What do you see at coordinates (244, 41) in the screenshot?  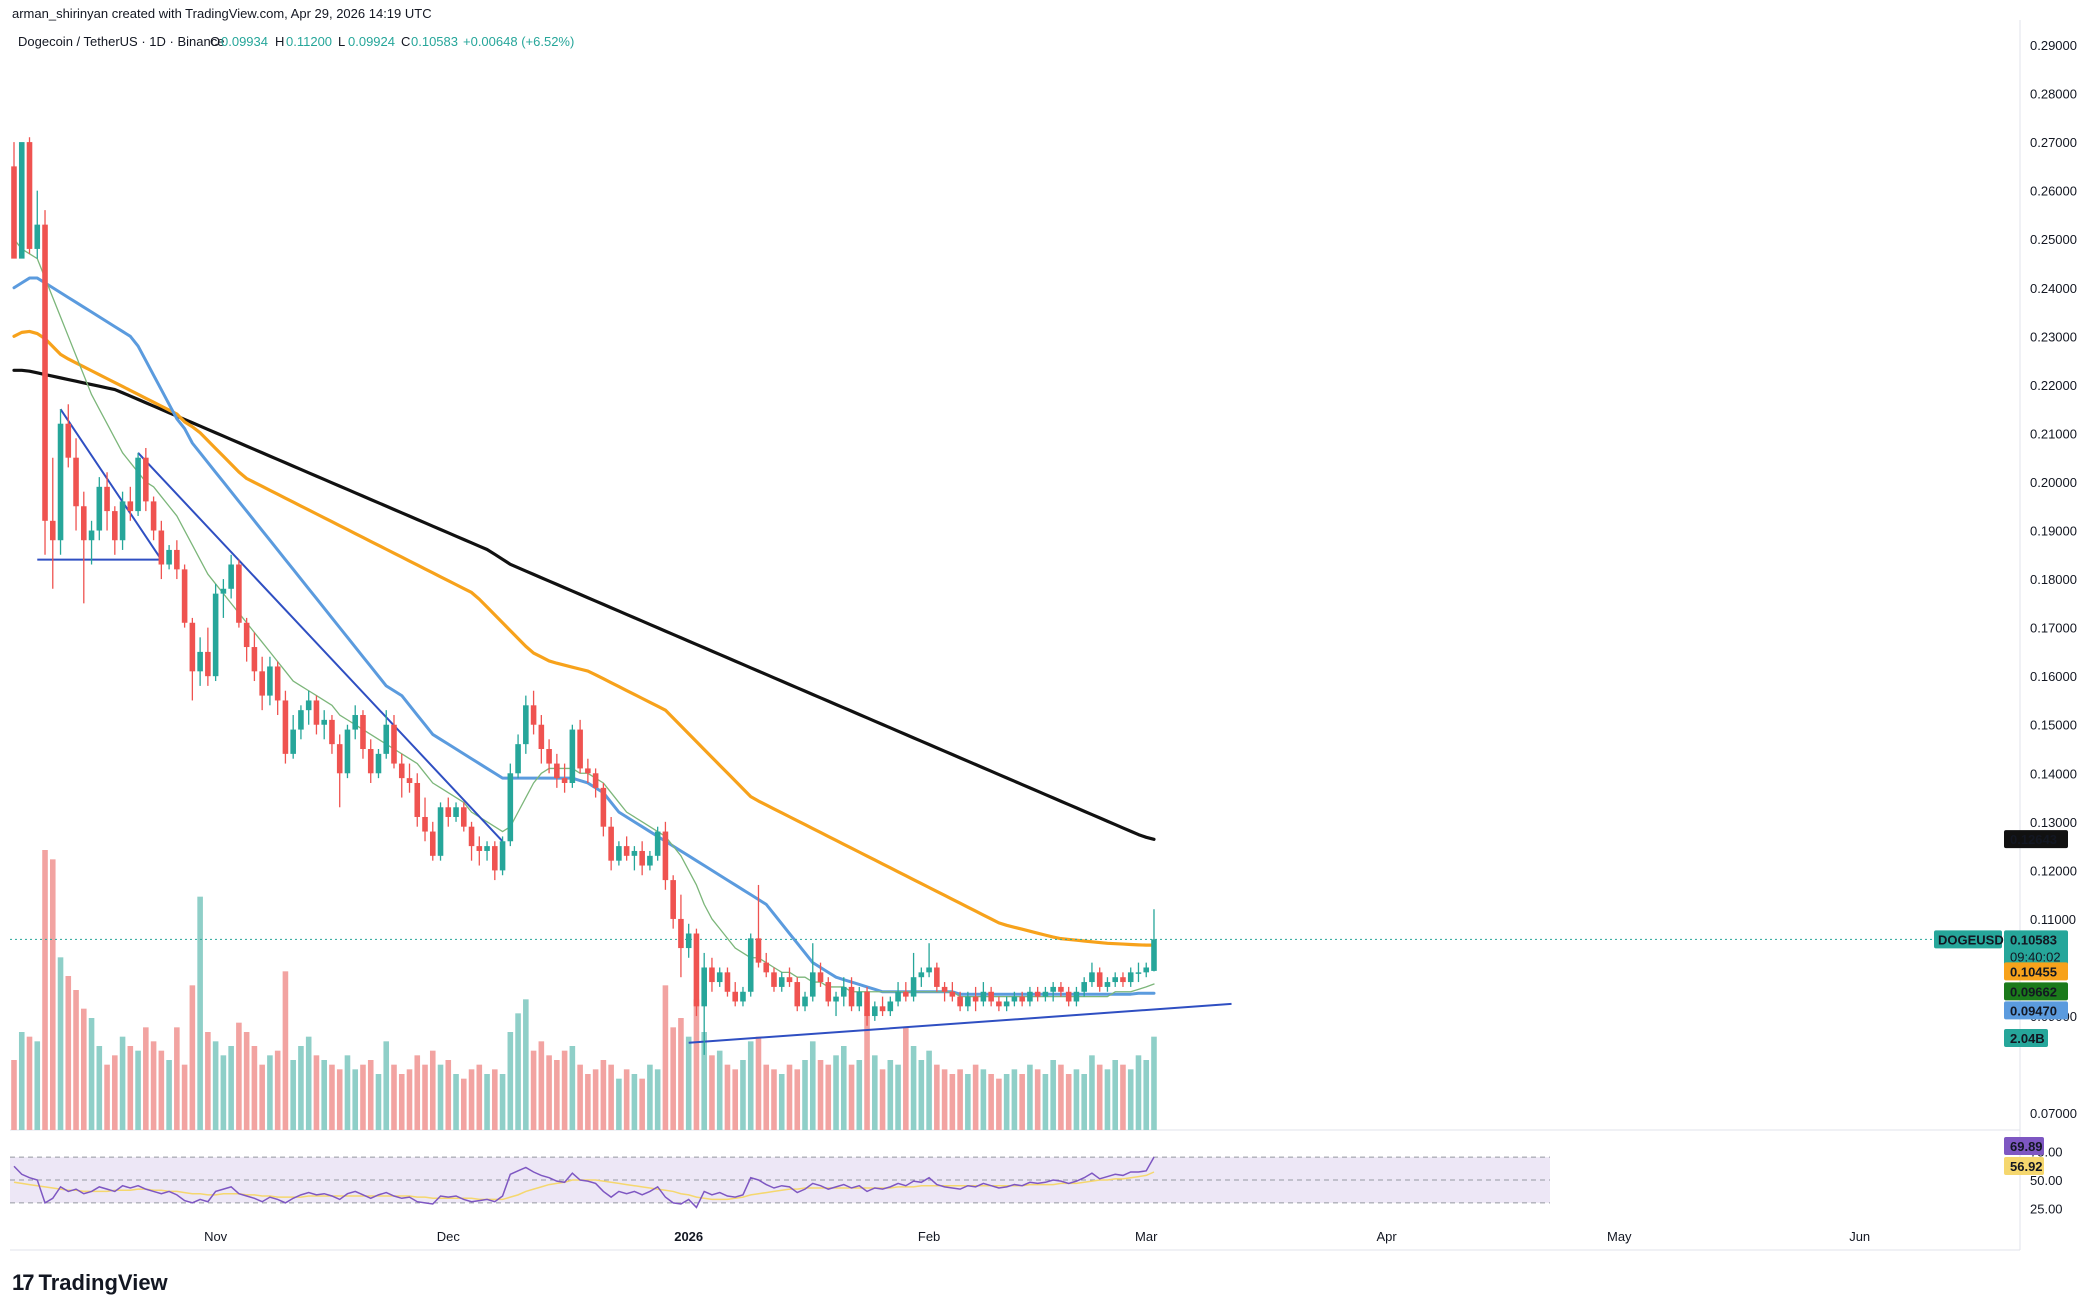 I see `ohlc-open: 0.09934` at bounding box center [244, 41].